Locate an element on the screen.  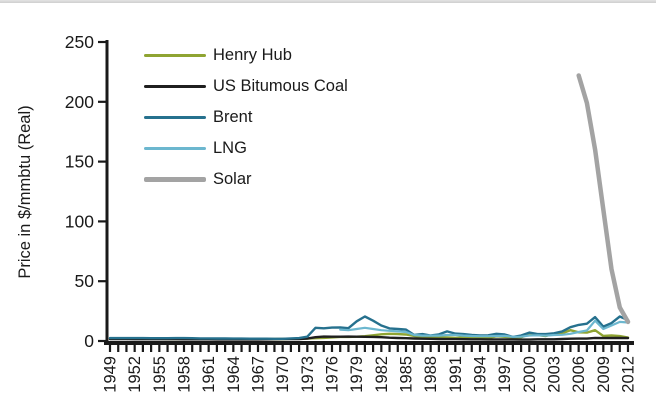
legend-label-brent: Brent is located at coordinates (233, 117).